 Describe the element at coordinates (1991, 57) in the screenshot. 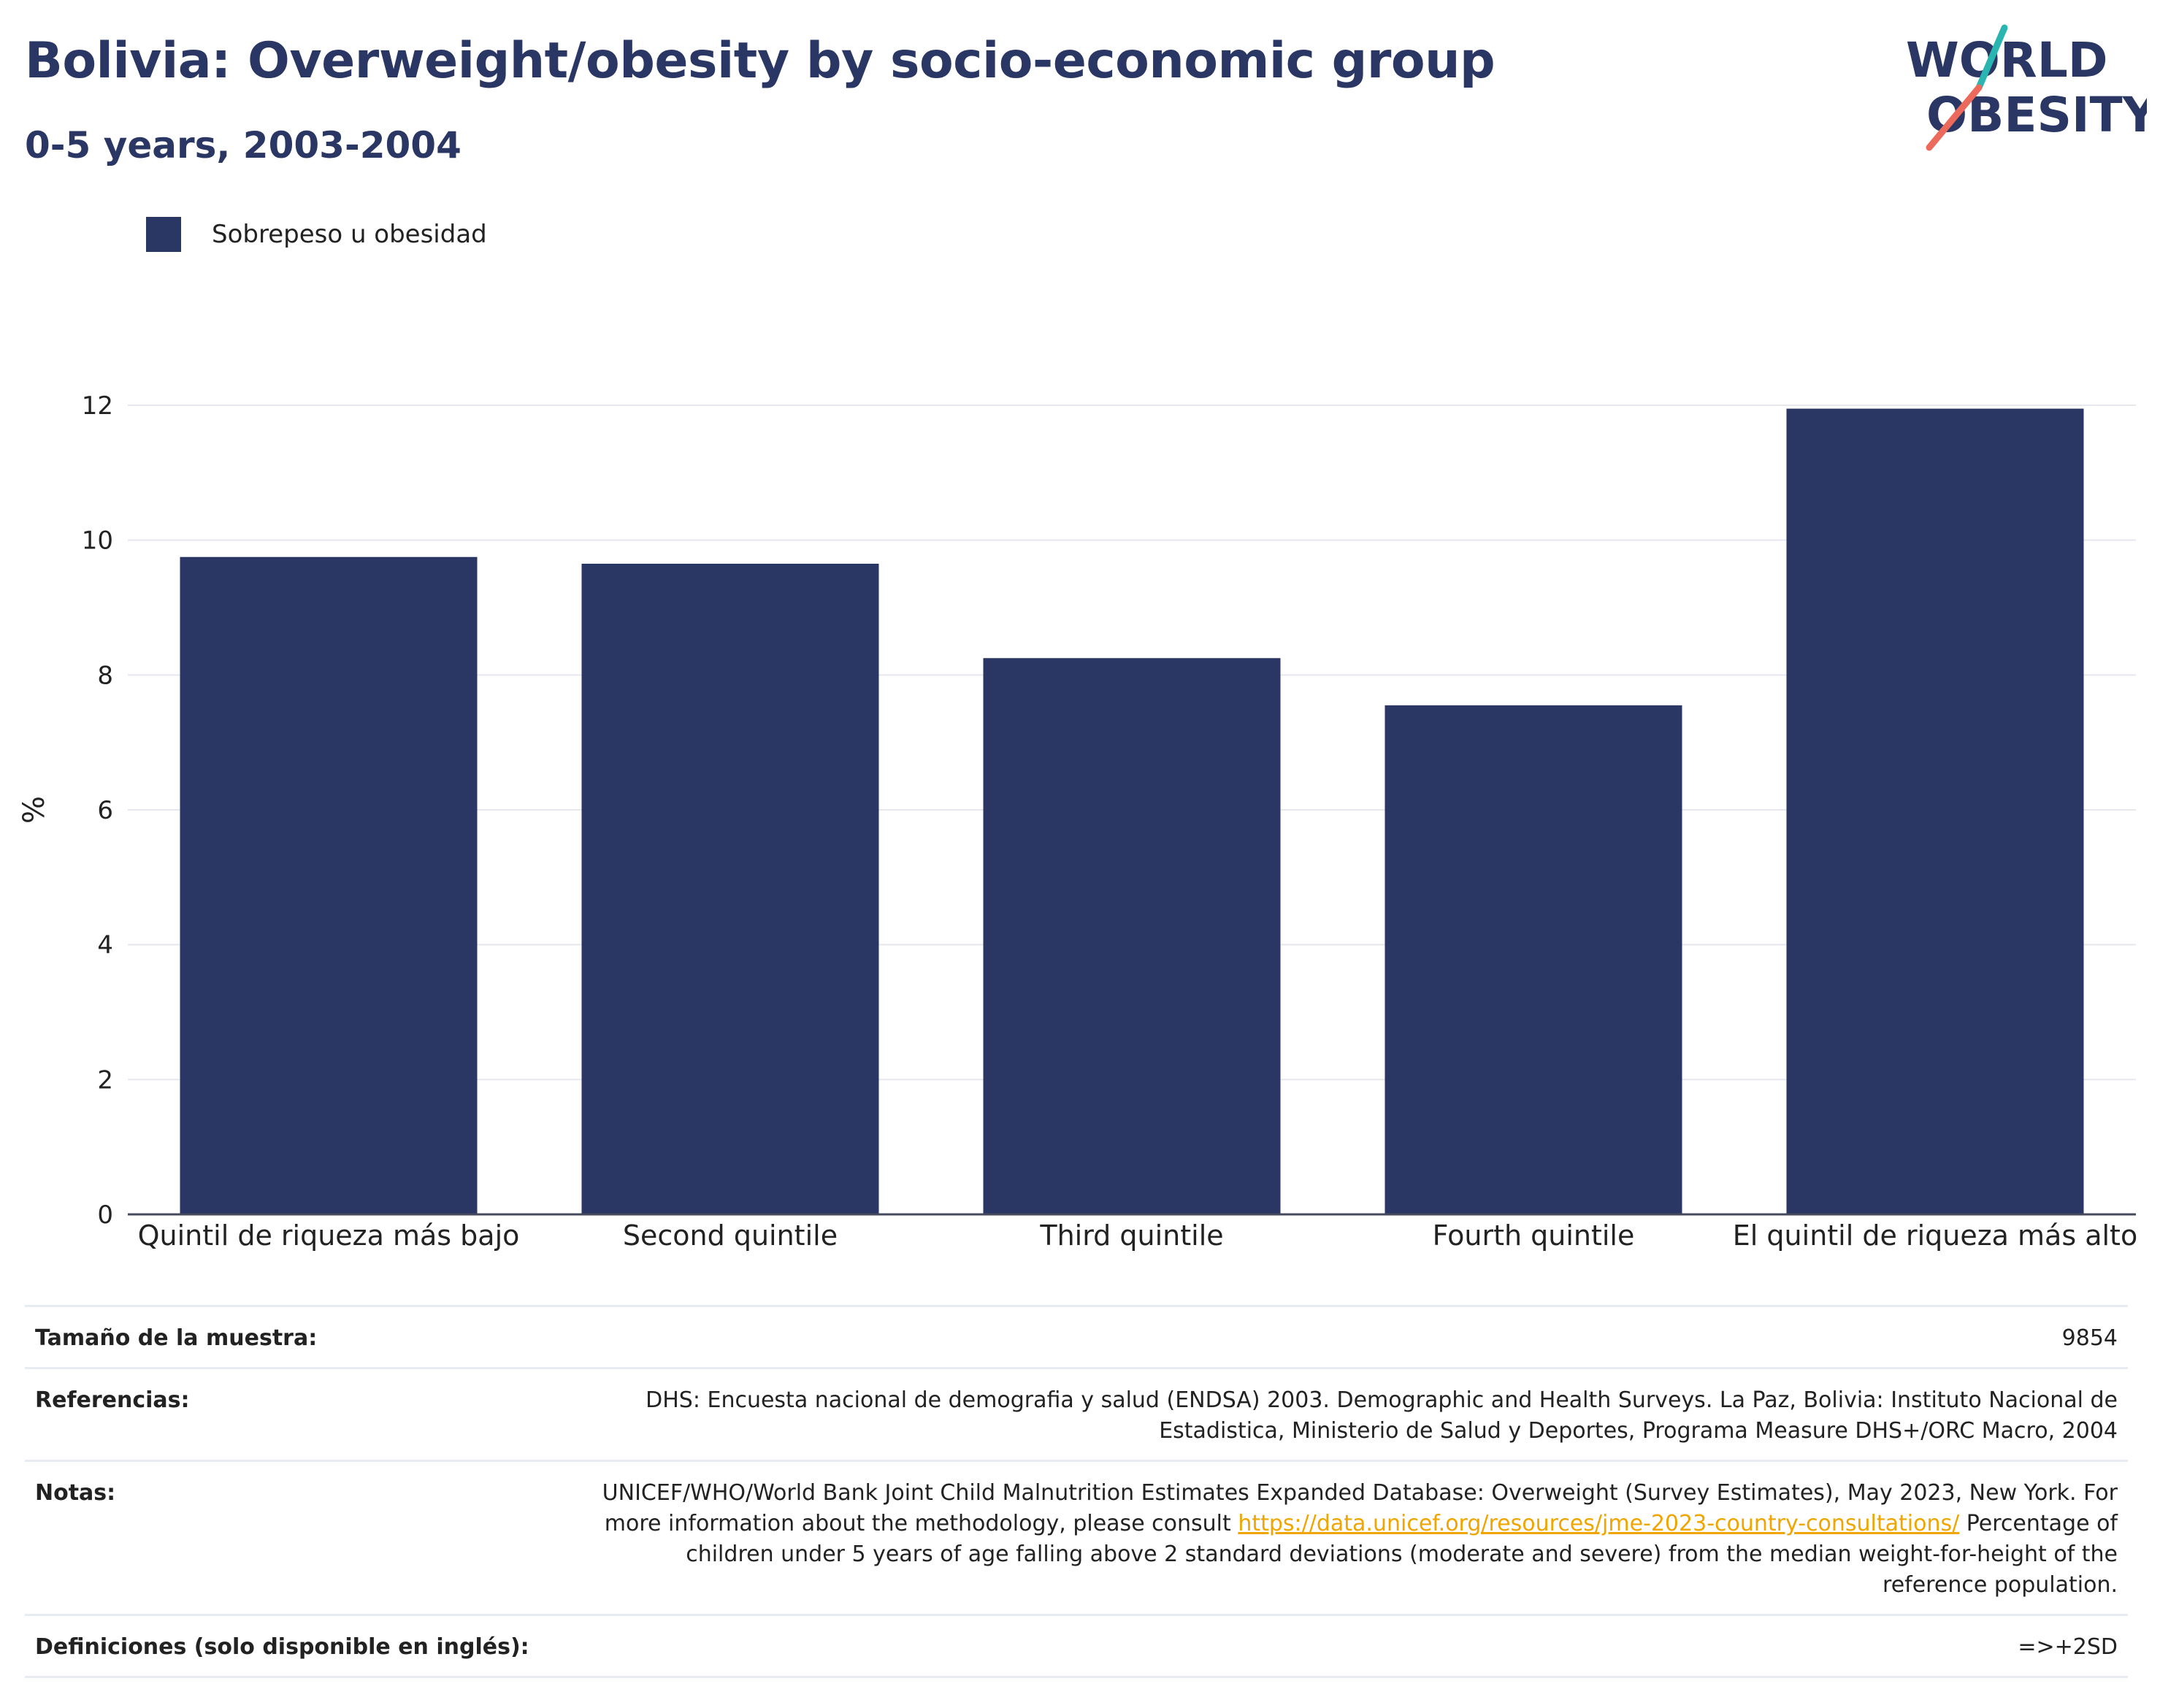

I see `logo-slash-top` at that location.